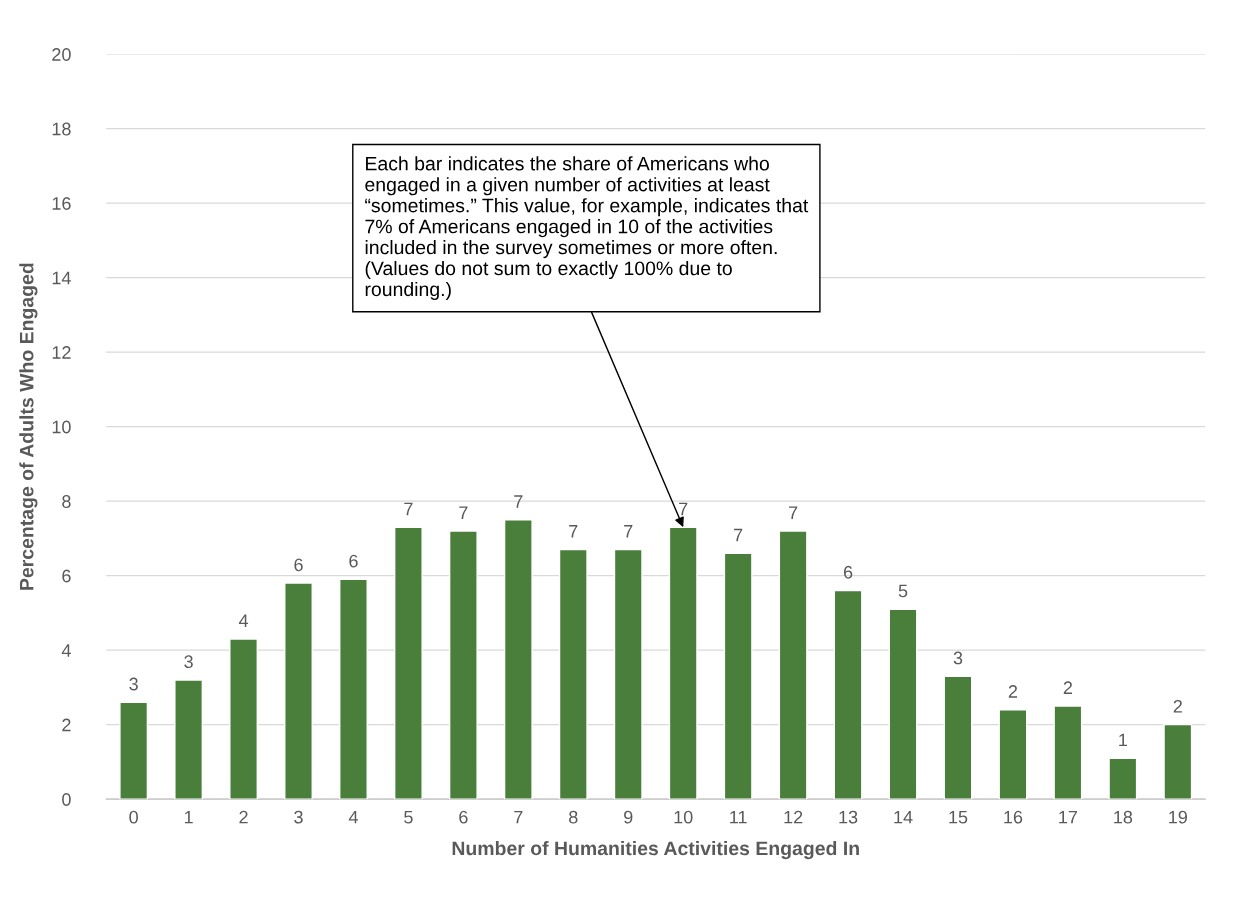 This screenshot has width=1249, height=903. What do you see at coordinates (683, 817) in the screenshot?
I see `x-tick-label: 10` at bounding box center [683, 817].